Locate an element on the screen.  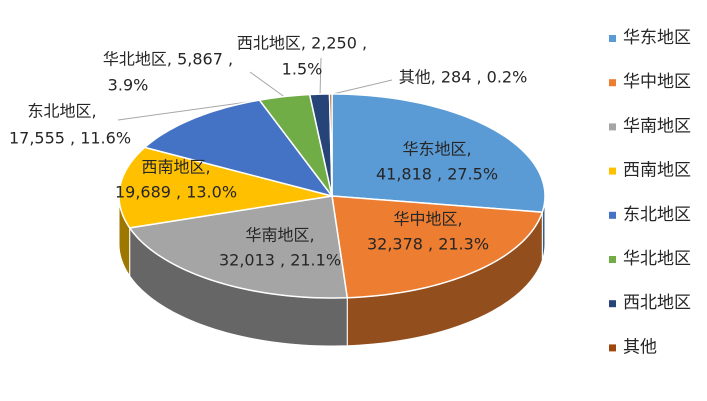
legend-label: 西北地区 is located at coordinates (657, 303).